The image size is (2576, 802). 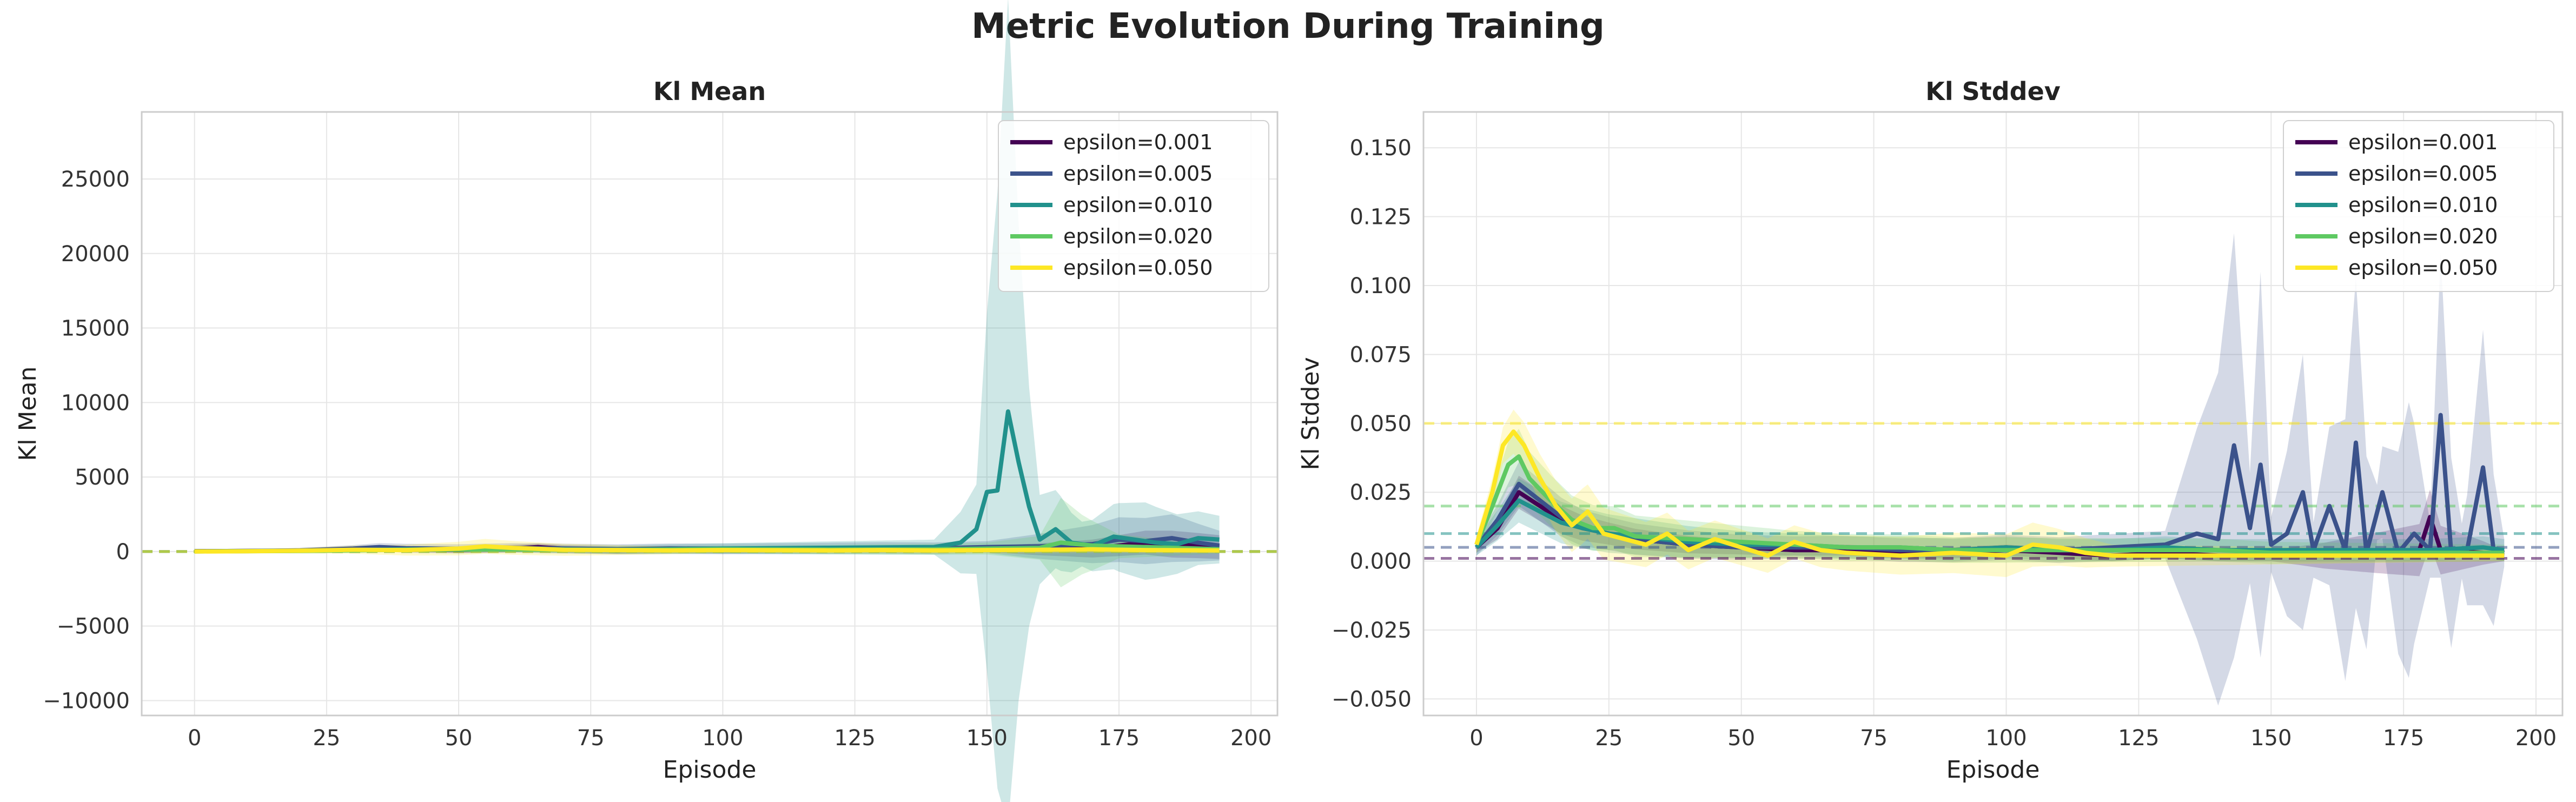 What do you see at coordinates (1874, 738) in the screenshot?
I see `kl-stddev-x-tick-label: 75` at bounding box center [1874, 738].